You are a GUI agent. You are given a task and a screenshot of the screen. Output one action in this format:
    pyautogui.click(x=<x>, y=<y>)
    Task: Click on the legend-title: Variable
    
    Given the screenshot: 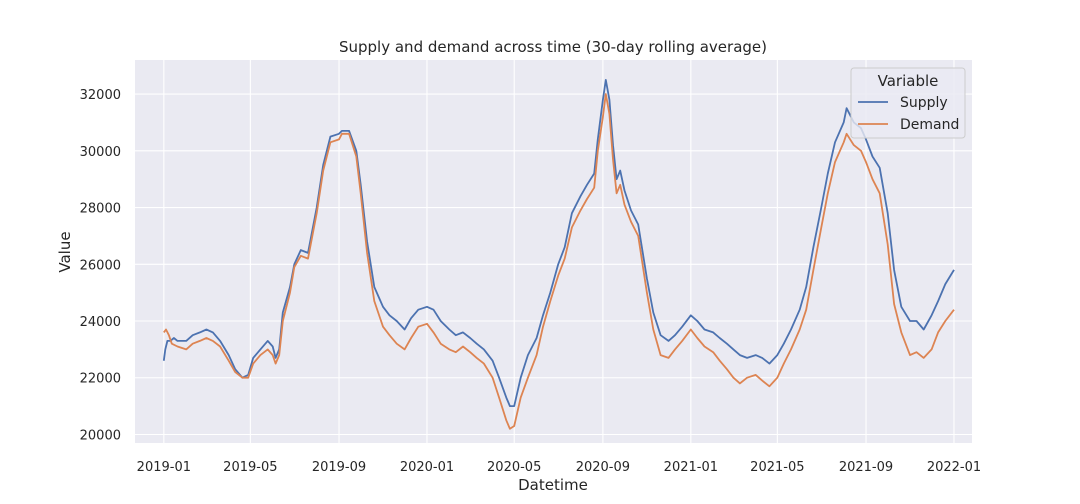 What is the action you would take?
    pyautogui.click(x=908, y=81)
    